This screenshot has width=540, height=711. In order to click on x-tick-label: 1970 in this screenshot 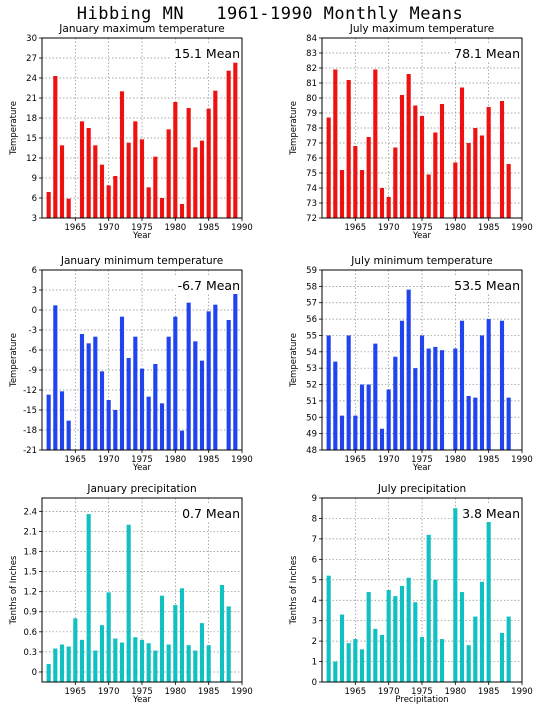, I will do `click(389, 460)`.